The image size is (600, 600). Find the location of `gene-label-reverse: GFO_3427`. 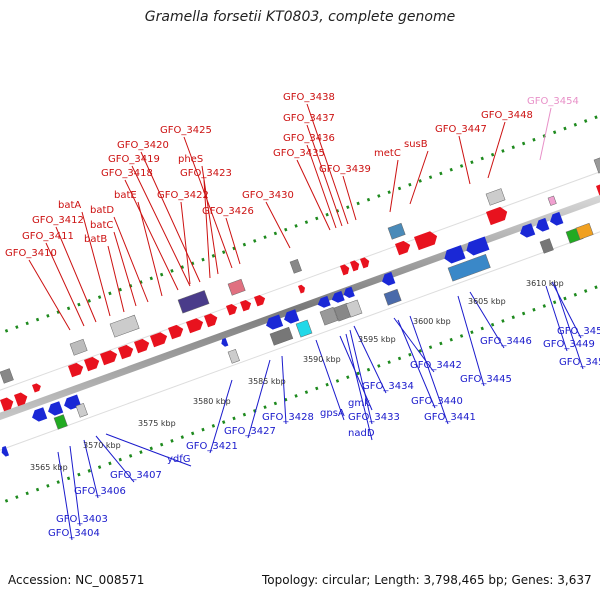

gene-label-reverse: GFO_3427 is located at coordinates (250, 431).